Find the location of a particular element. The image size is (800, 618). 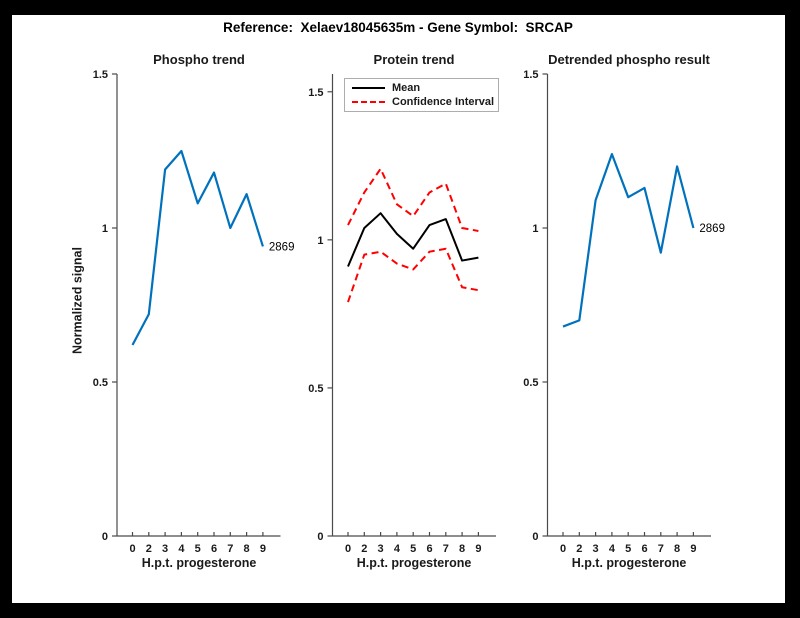

legend-label-confidence-interval: Confidence Interval is located at coordinates (443, 102).